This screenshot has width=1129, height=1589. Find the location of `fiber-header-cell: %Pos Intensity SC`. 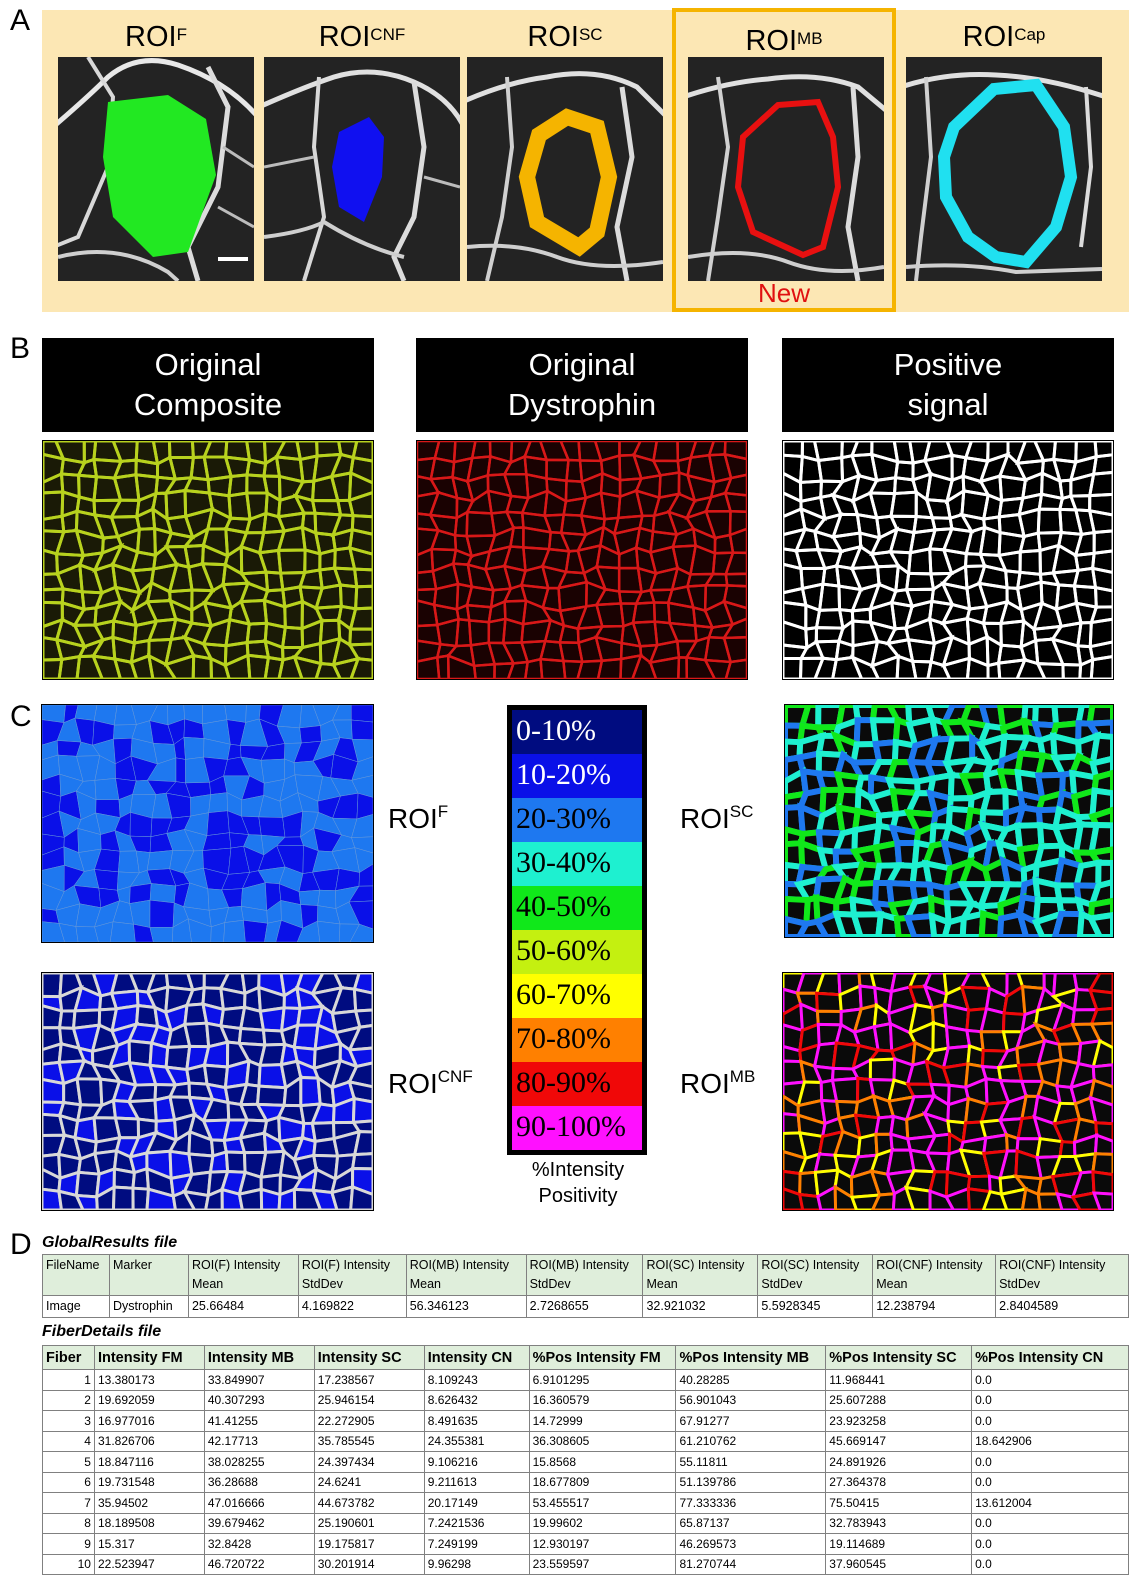

fiber-header-cell: %Pos Intensity SC is located at coordinates (899, 1357).